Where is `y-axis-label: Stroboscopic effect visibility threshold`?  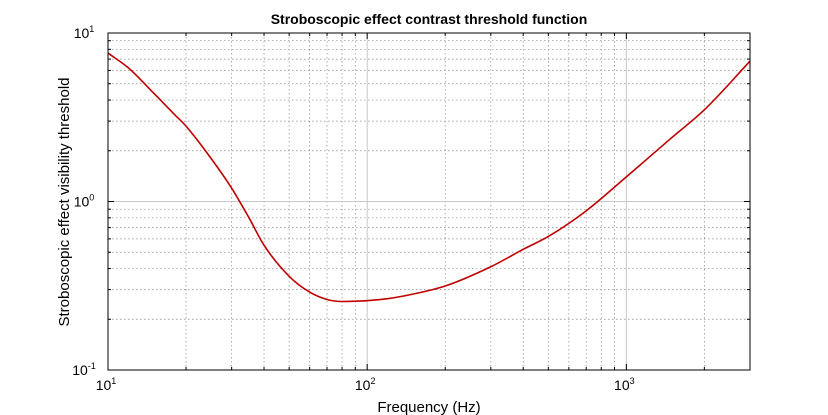
y-axis-label: Stroboscopic effect visibility threshold is located at coordinates (64, 201).